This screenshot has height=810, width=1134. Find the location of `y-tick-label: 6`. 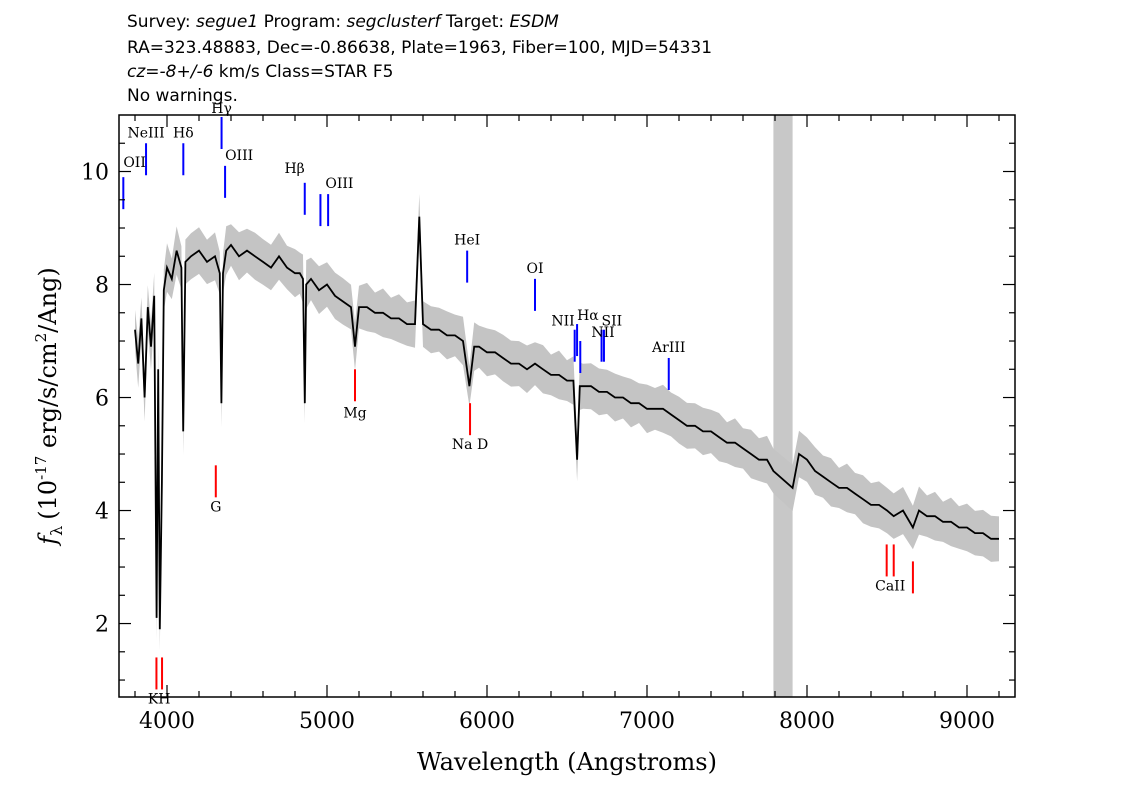

y-tick-label: 6 is located at coordinates (102, 399).